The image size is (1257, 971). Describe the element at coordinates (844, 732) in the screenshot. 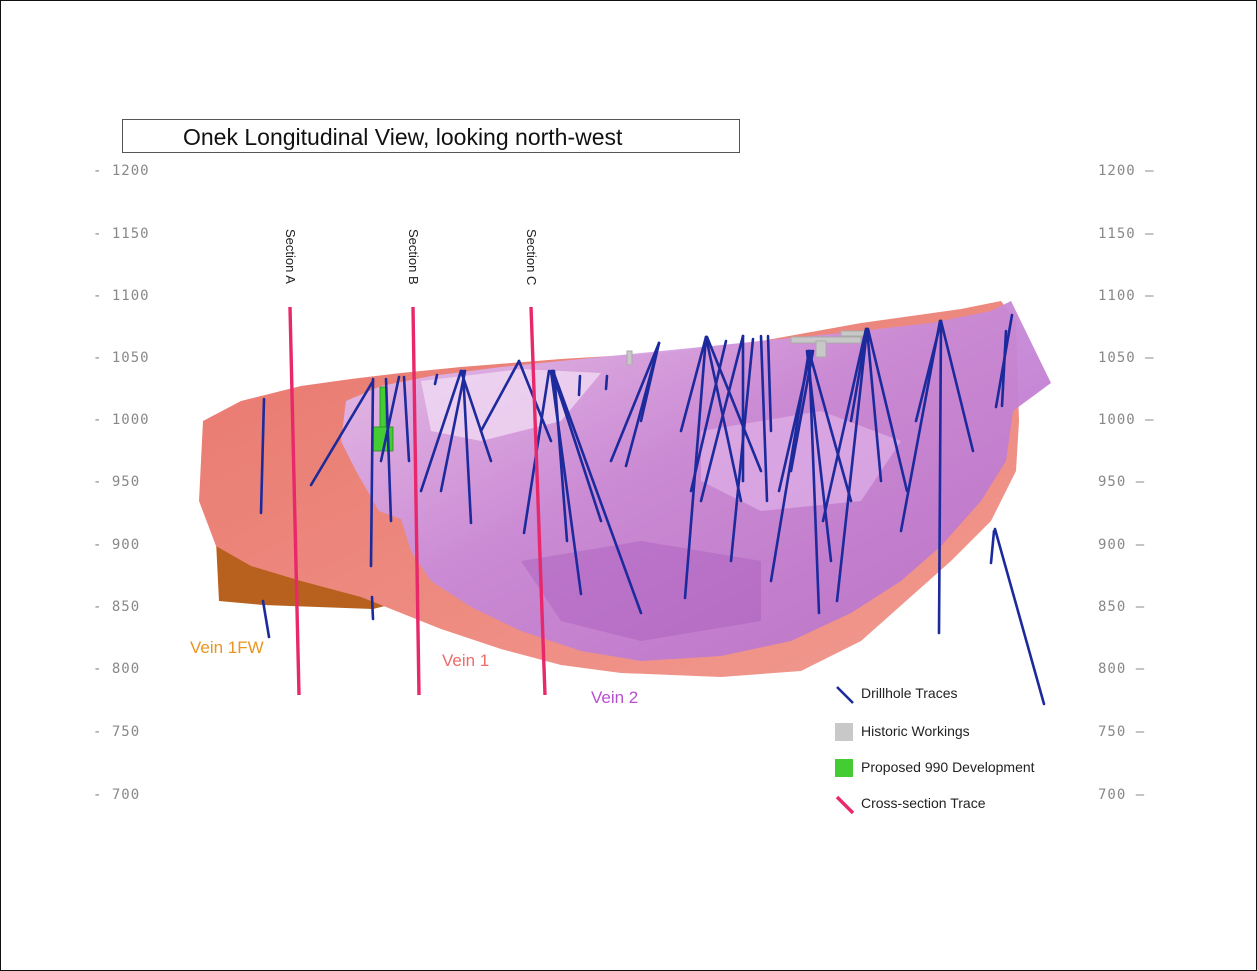

I see `grey-square-icon` at that location.